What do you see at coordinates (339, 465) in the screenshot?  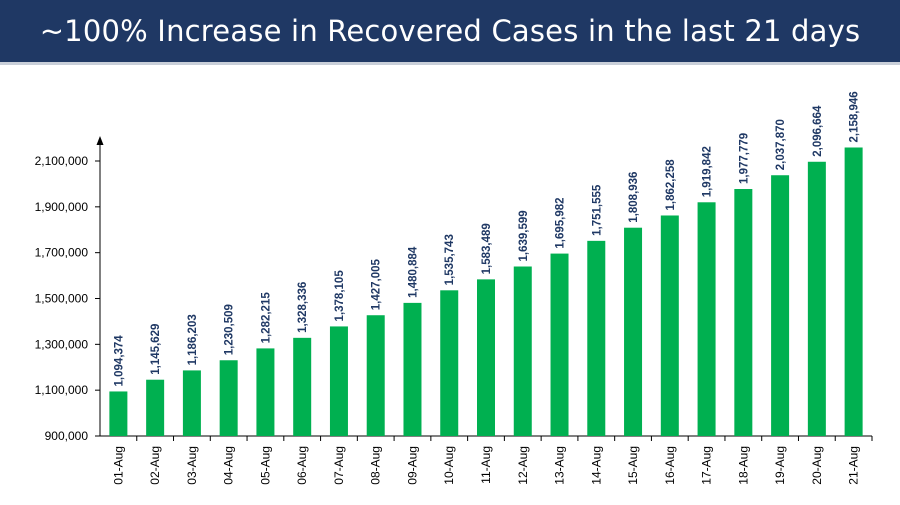 I see `x-tick-label: 07-Aug` at bounding box center [339, 465].